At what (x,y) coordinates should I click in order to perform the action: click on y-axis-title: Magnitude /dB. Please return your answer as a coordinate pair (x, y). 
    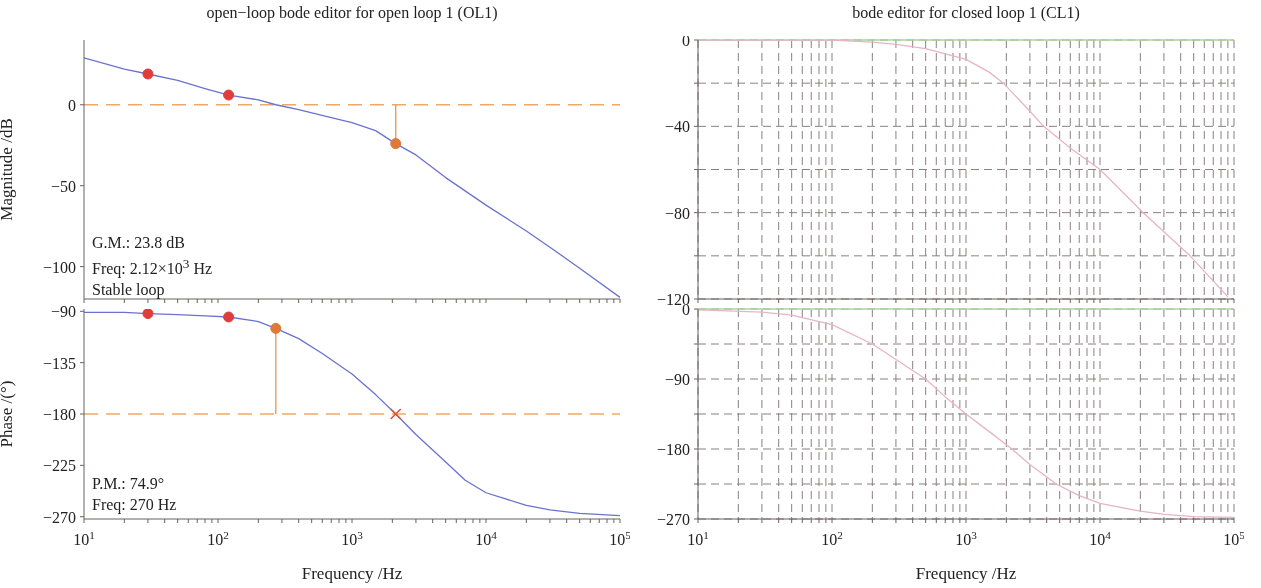
    Looking at the image, I should click on (8, 169).